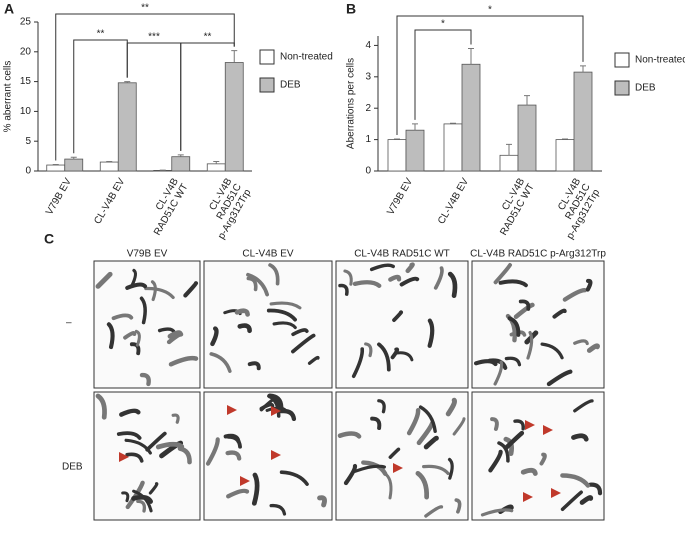 The height and width of the screenshot is (534, 685). I want to click on y-axis-label: Aberrations per cells, so click(351, 103).